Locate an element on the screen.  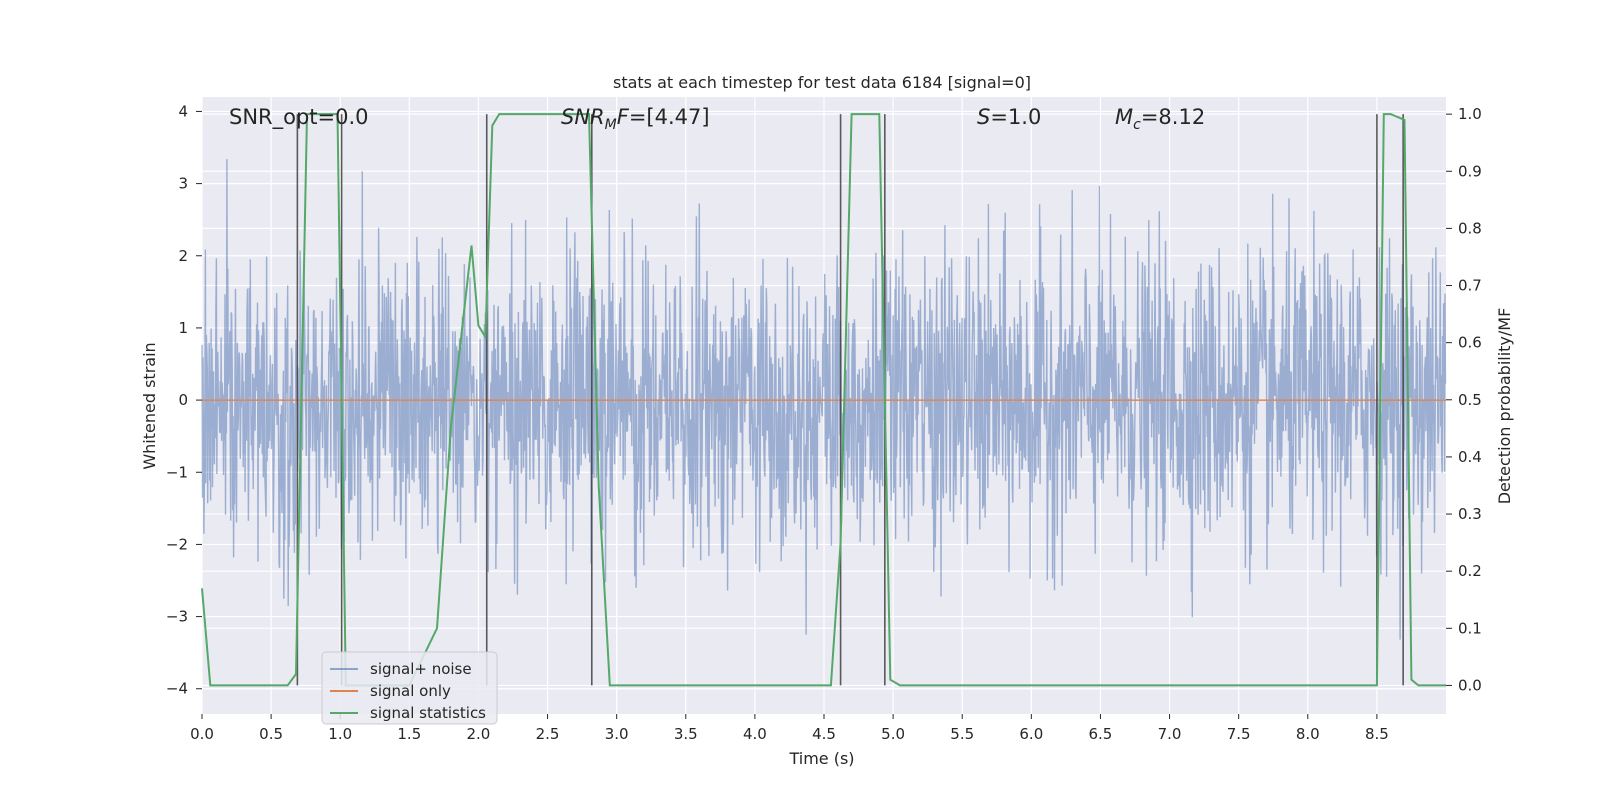
x-tick-label: 1.0 is located at coordinates (340, 734).